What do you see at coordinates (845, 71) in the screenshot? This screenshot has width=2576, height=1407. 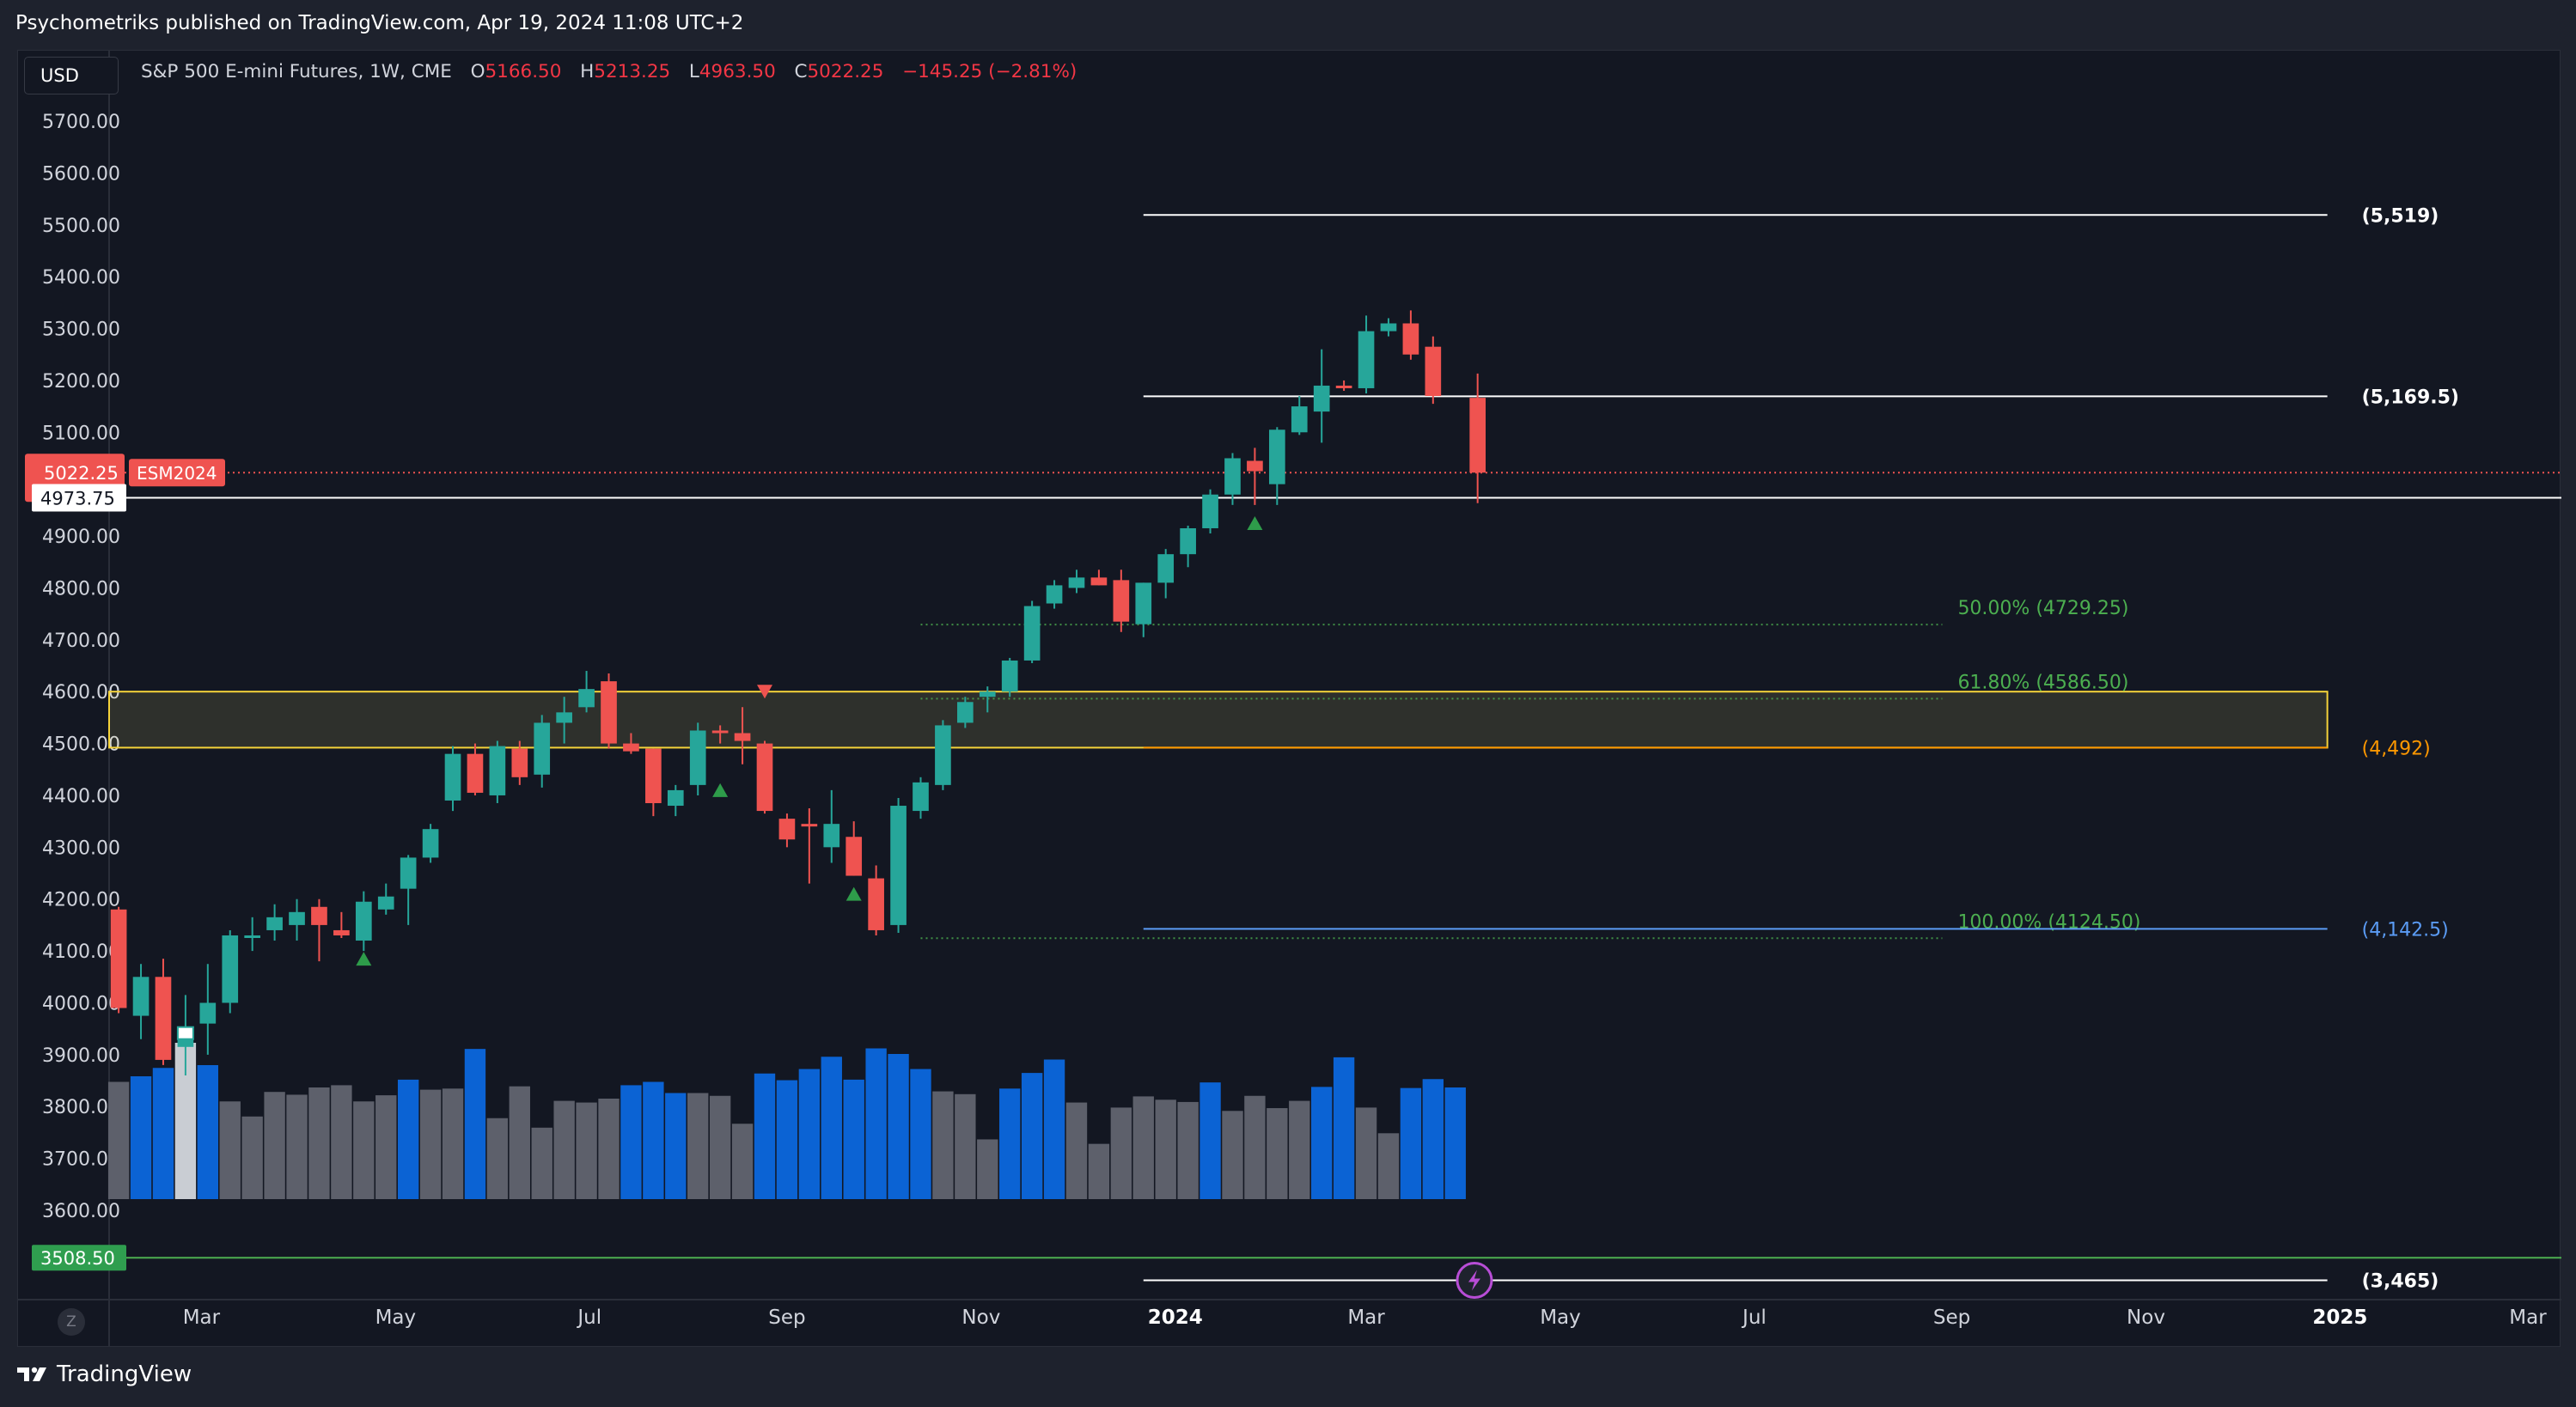 I see `legend-close: 5022.25` at bounding box center [845, 71].